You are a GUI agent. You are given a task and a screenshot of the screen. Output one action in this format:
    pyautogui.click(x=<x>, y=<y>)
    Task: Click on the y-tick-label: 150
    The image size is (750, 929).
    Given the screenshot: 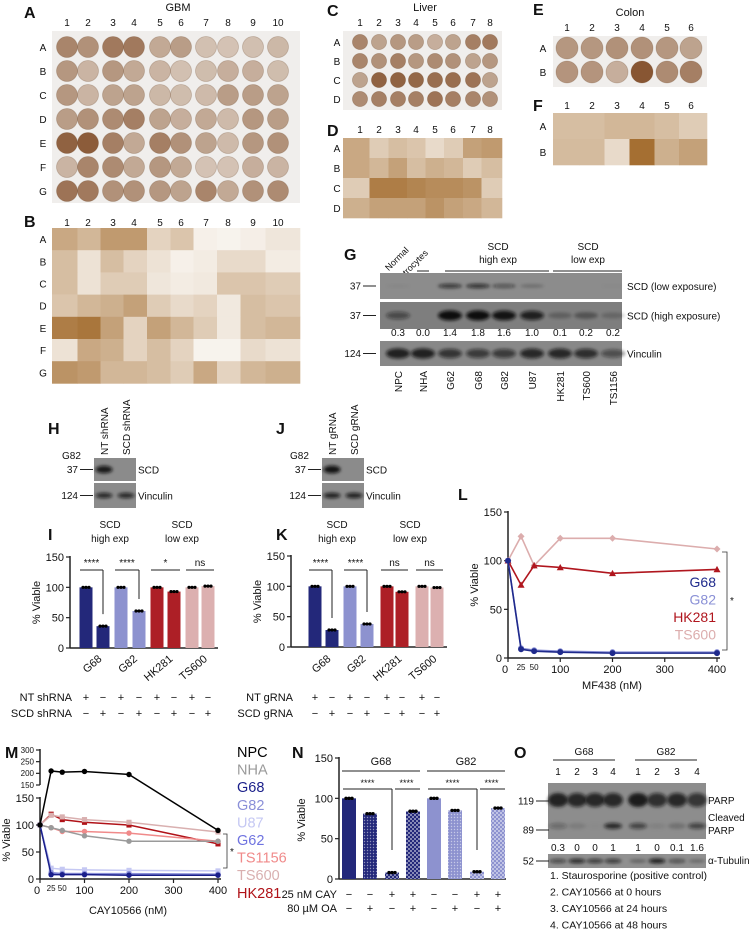 What is the action you would take?
    pyautogui.click(x=55, y=558)
    